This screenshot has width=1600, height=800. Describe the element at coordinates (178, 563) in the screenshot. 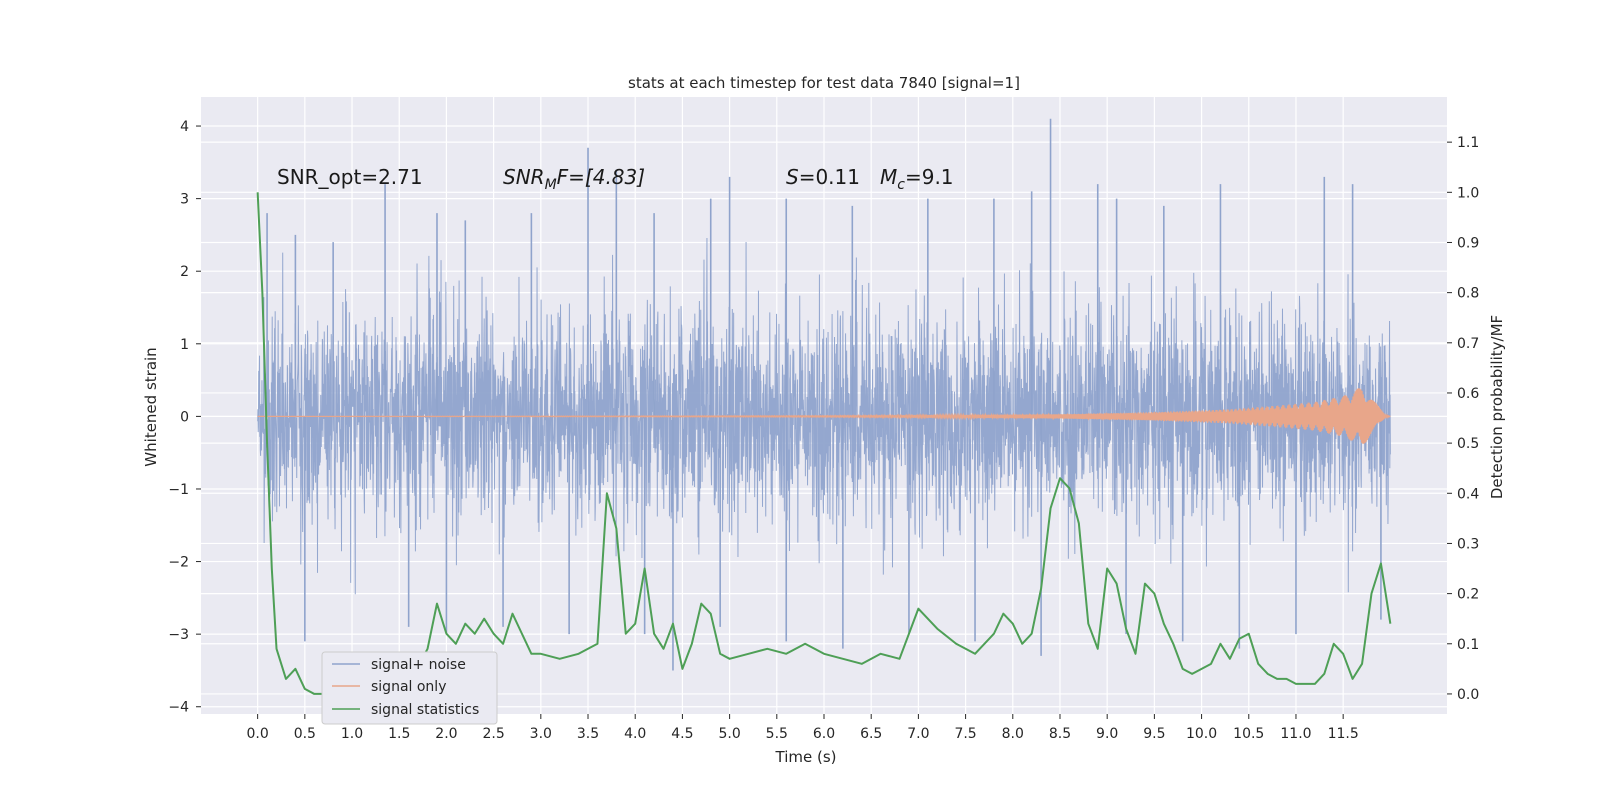

I see `y-tick-label: −2` at that location.